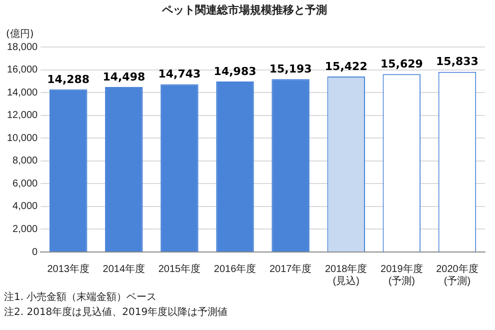  Describe the element at coordinates (179, 268) in the screenshot. I see `x-tick-label: 2015年度` at that location.